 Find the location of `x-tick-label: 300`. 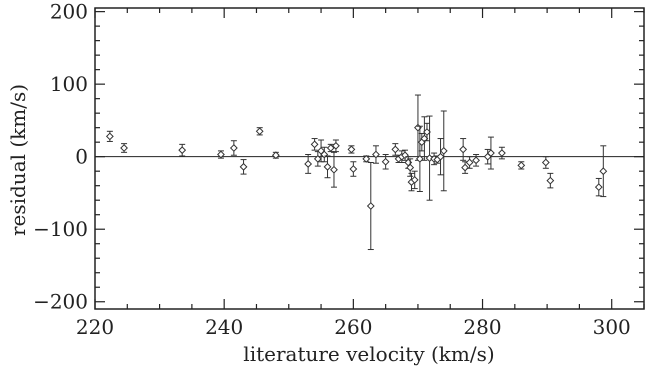

x-tick-label: 300 is located at coordinates (612, 327).